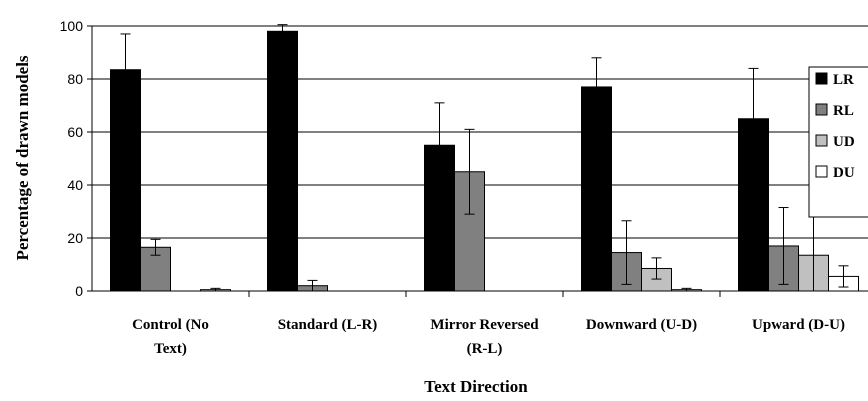  I want to click on x-category-label: Standard (L-R), so click(328, 325).